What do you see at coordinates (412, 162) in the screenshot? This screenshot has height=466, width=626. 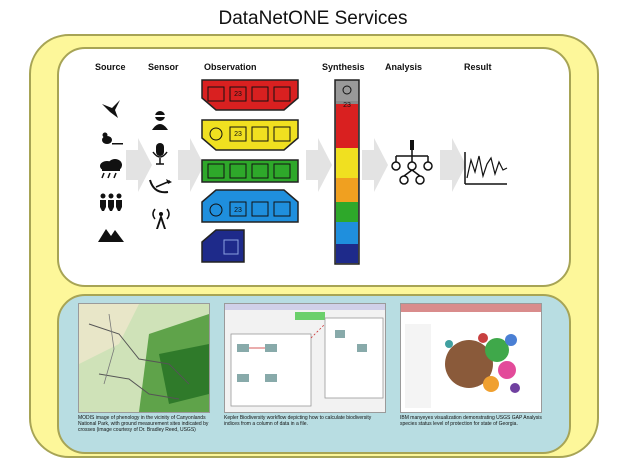 I see `hierarchy-tree-icon` at bounding box center [412, 162].